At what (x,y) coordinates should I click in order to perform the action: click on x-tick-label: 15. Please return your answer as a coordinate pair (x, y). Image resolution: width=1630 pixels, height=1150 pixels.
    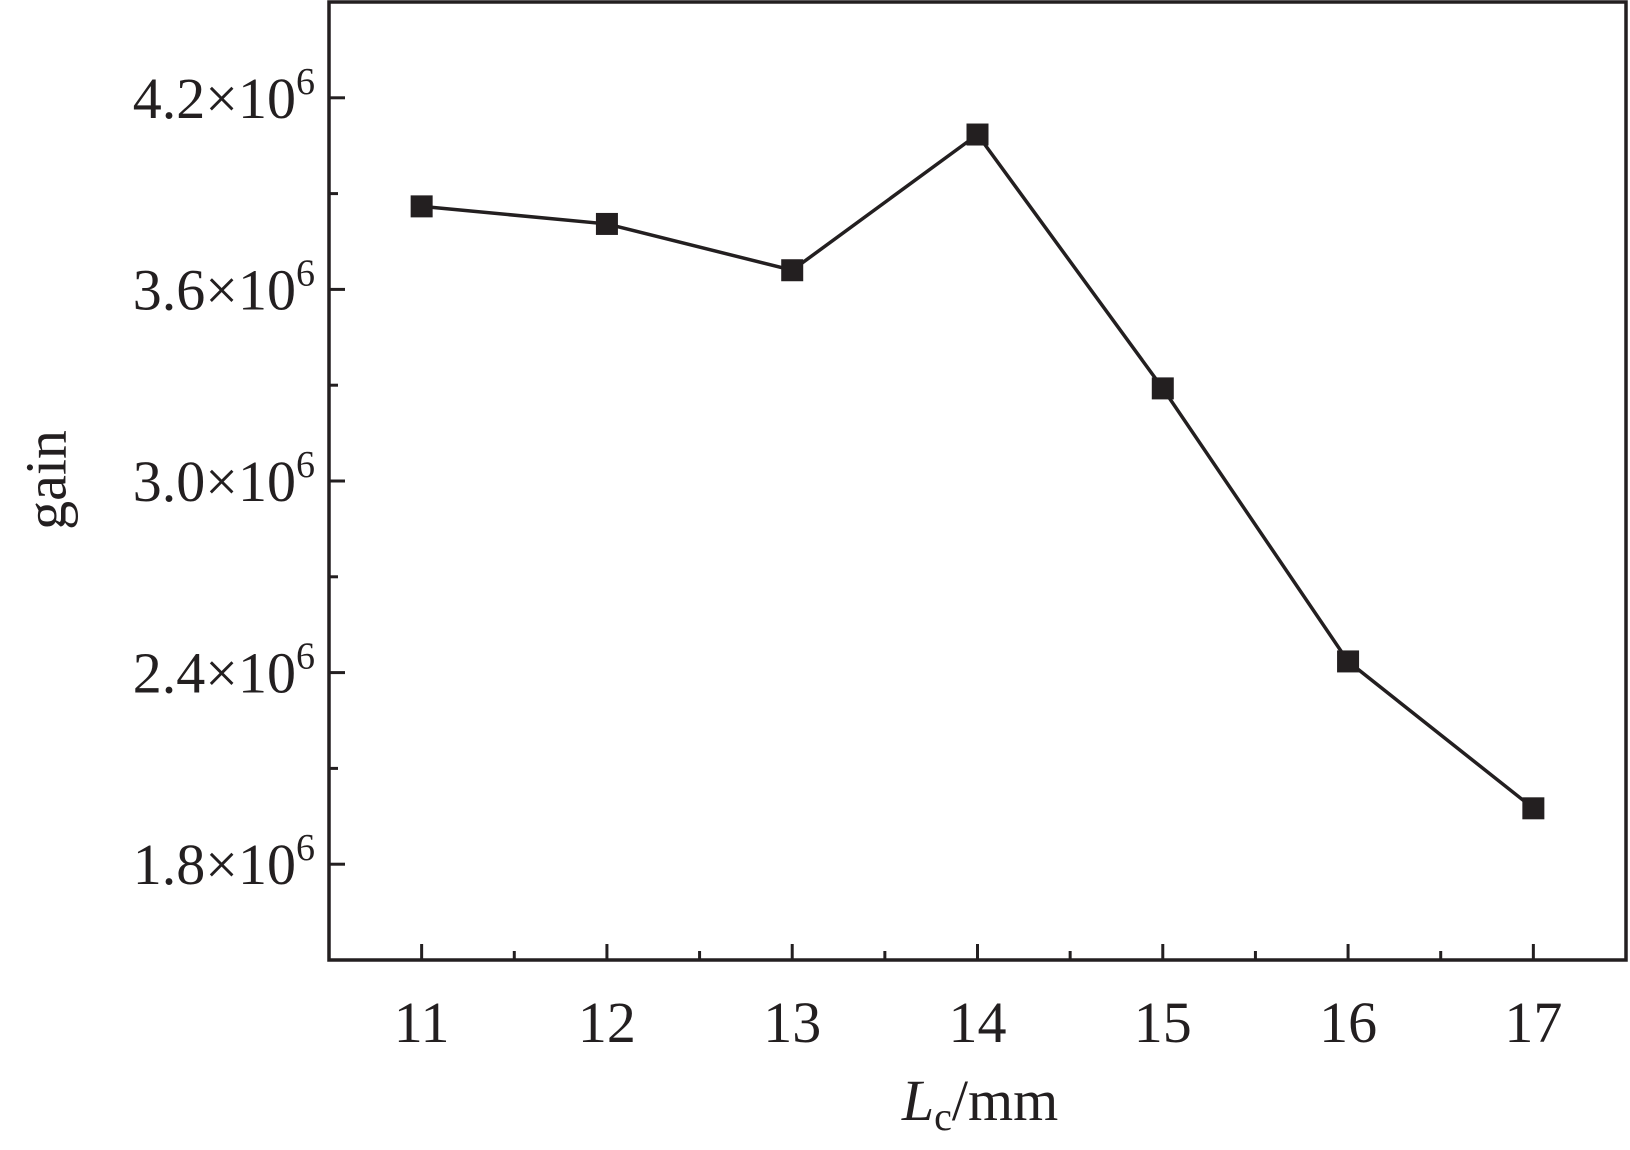
    Looking at the image, I should click on (1163, 1022).